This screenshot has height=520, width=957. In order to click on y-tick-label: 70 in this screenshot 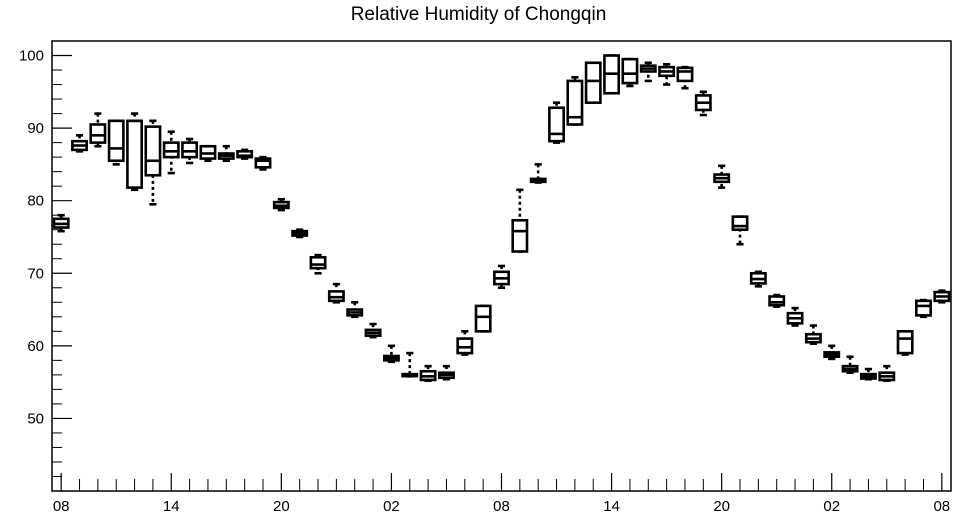, I will do `click(35, 273)`.